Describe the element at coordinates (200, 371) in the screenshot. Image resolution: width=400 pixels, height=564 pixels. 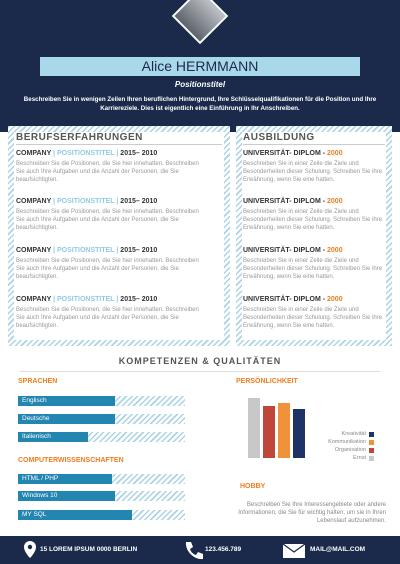
I see `divider` at that location.